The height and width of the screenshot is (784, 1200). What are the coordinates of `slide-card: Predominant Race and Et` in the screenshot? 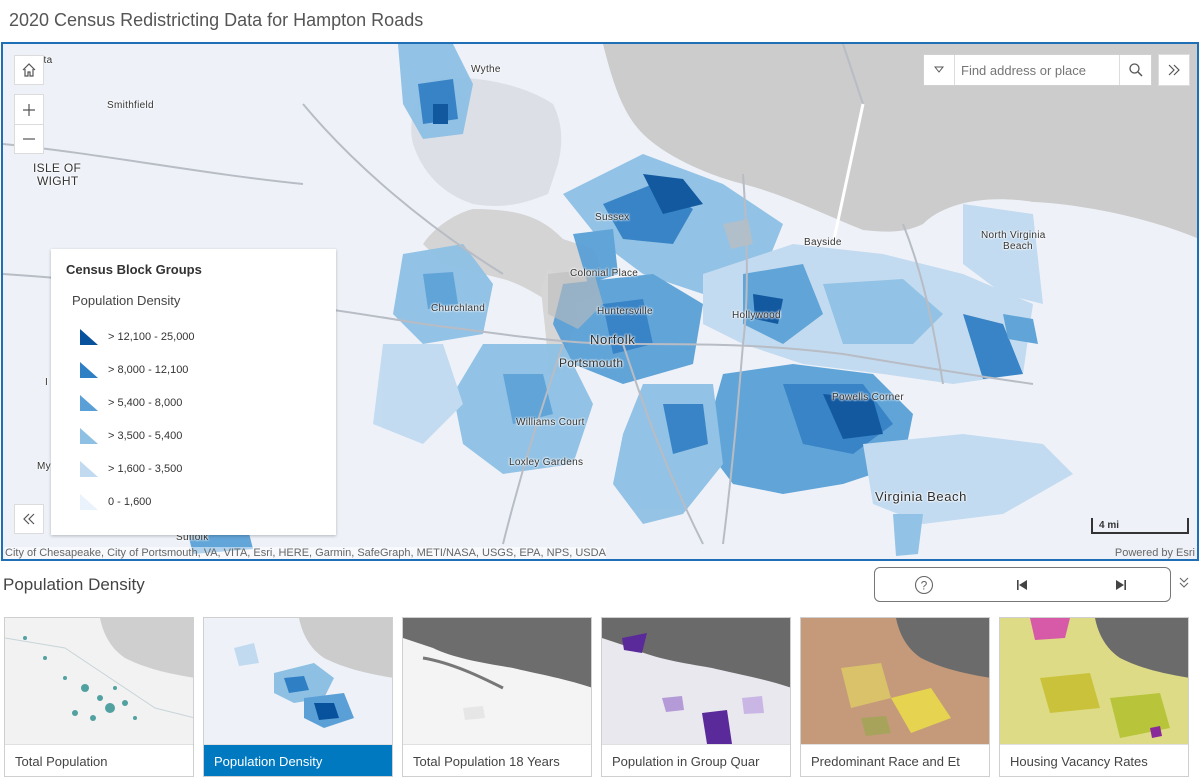 It's located at (895, 697).